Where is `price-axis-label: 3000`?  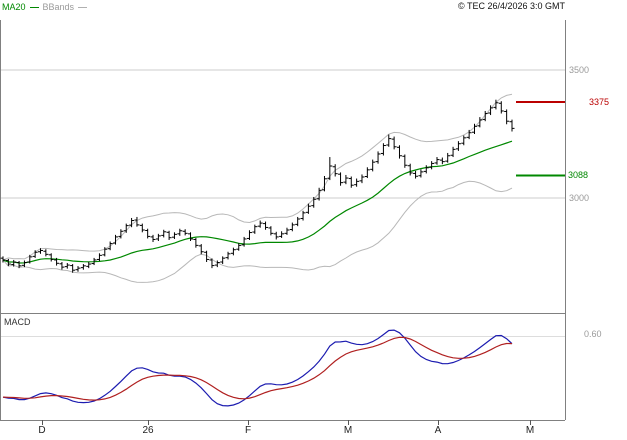
price-axis-label: 3000 is located at coordinates (579, 198).